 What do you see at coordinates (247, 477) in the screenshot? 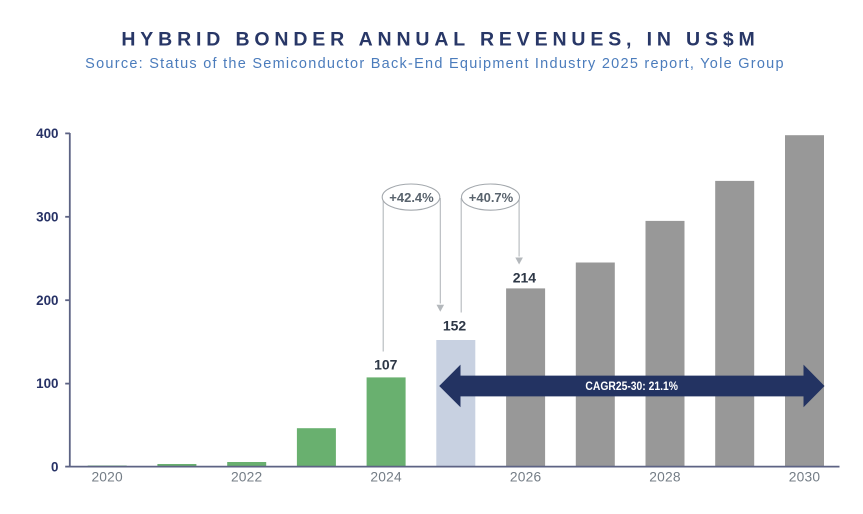
I see `svg-text: 2022` at bounding box center [247, 477].